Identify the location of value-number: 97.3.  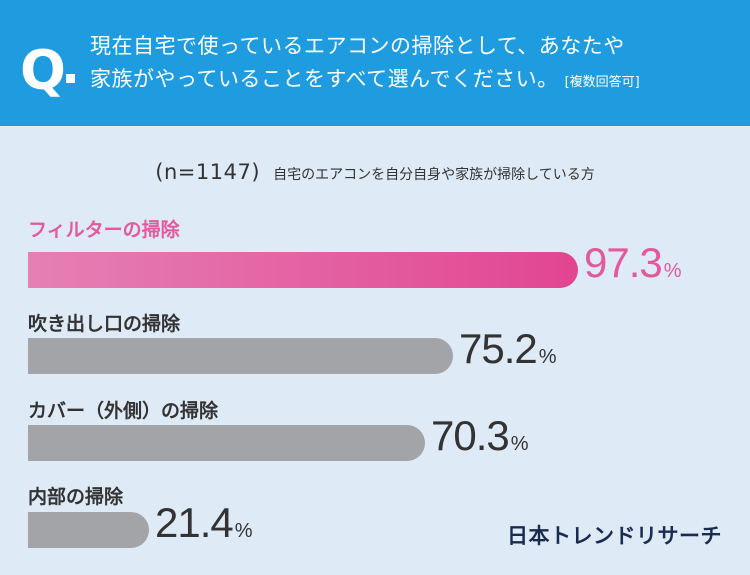
(623, 262).